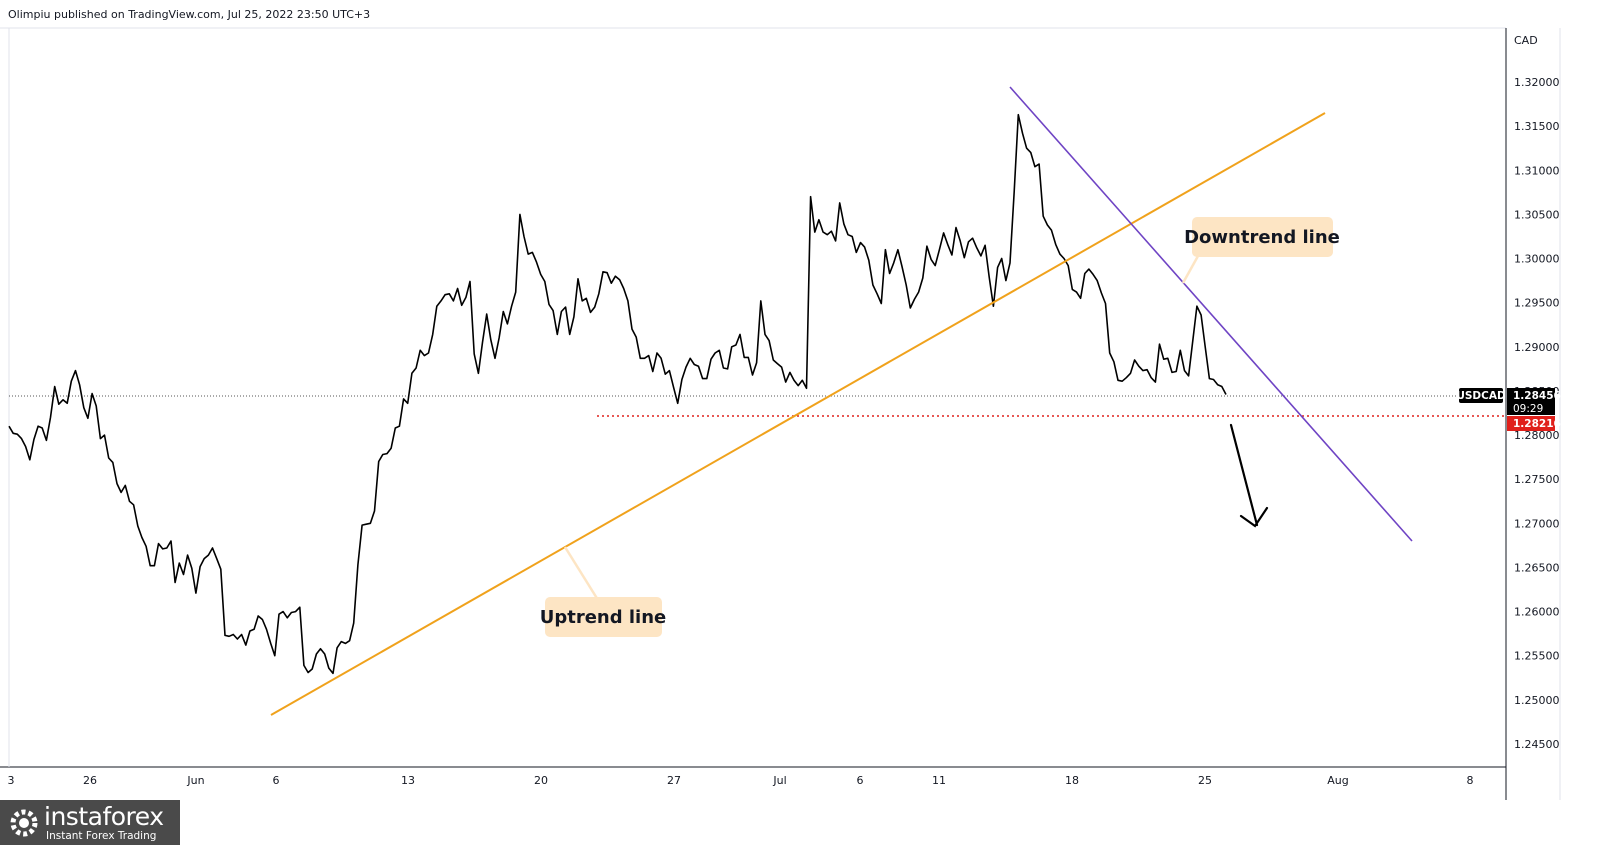  What do you see at coordinates (1537, 170) in the screenshot?
I see `y-tick-label: 1.31000` at bounding box center [1537, 170].